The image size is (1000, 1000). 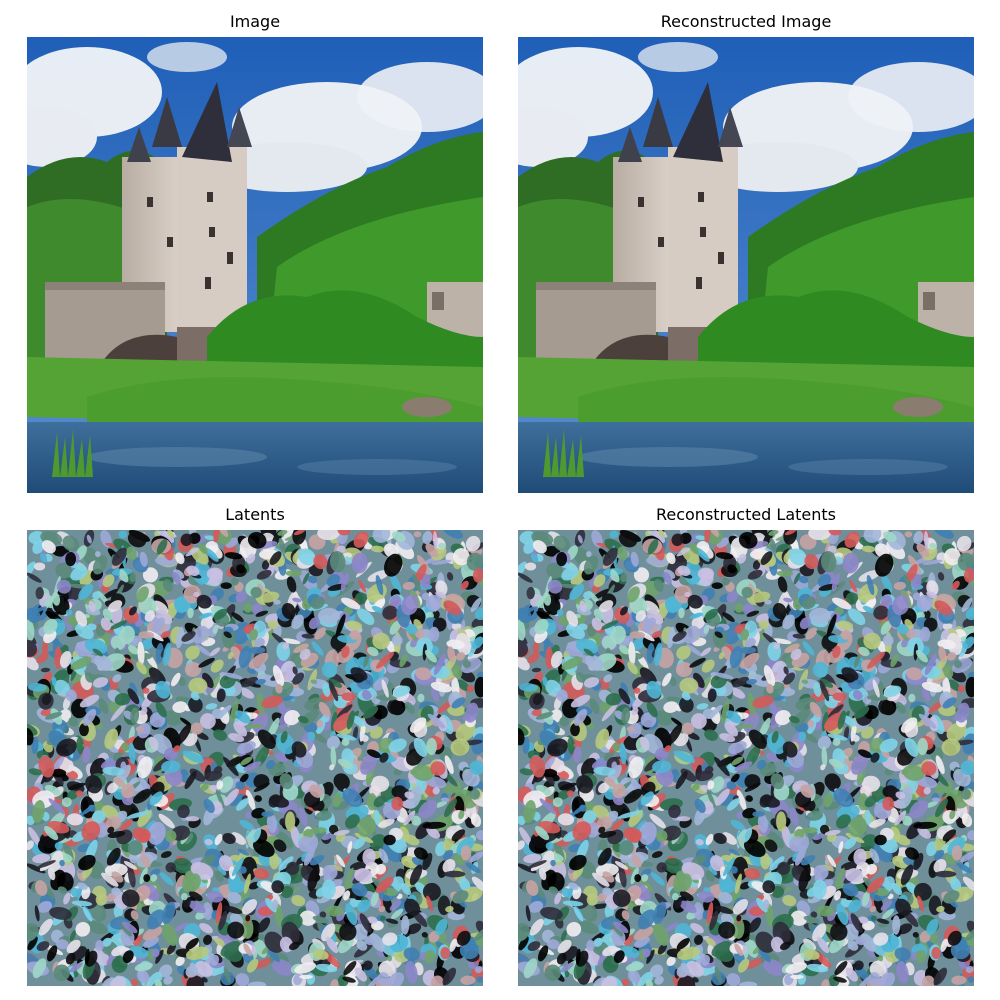 I want to click on panel-title: Reconstructed Latents, so click(x=746, y=514).